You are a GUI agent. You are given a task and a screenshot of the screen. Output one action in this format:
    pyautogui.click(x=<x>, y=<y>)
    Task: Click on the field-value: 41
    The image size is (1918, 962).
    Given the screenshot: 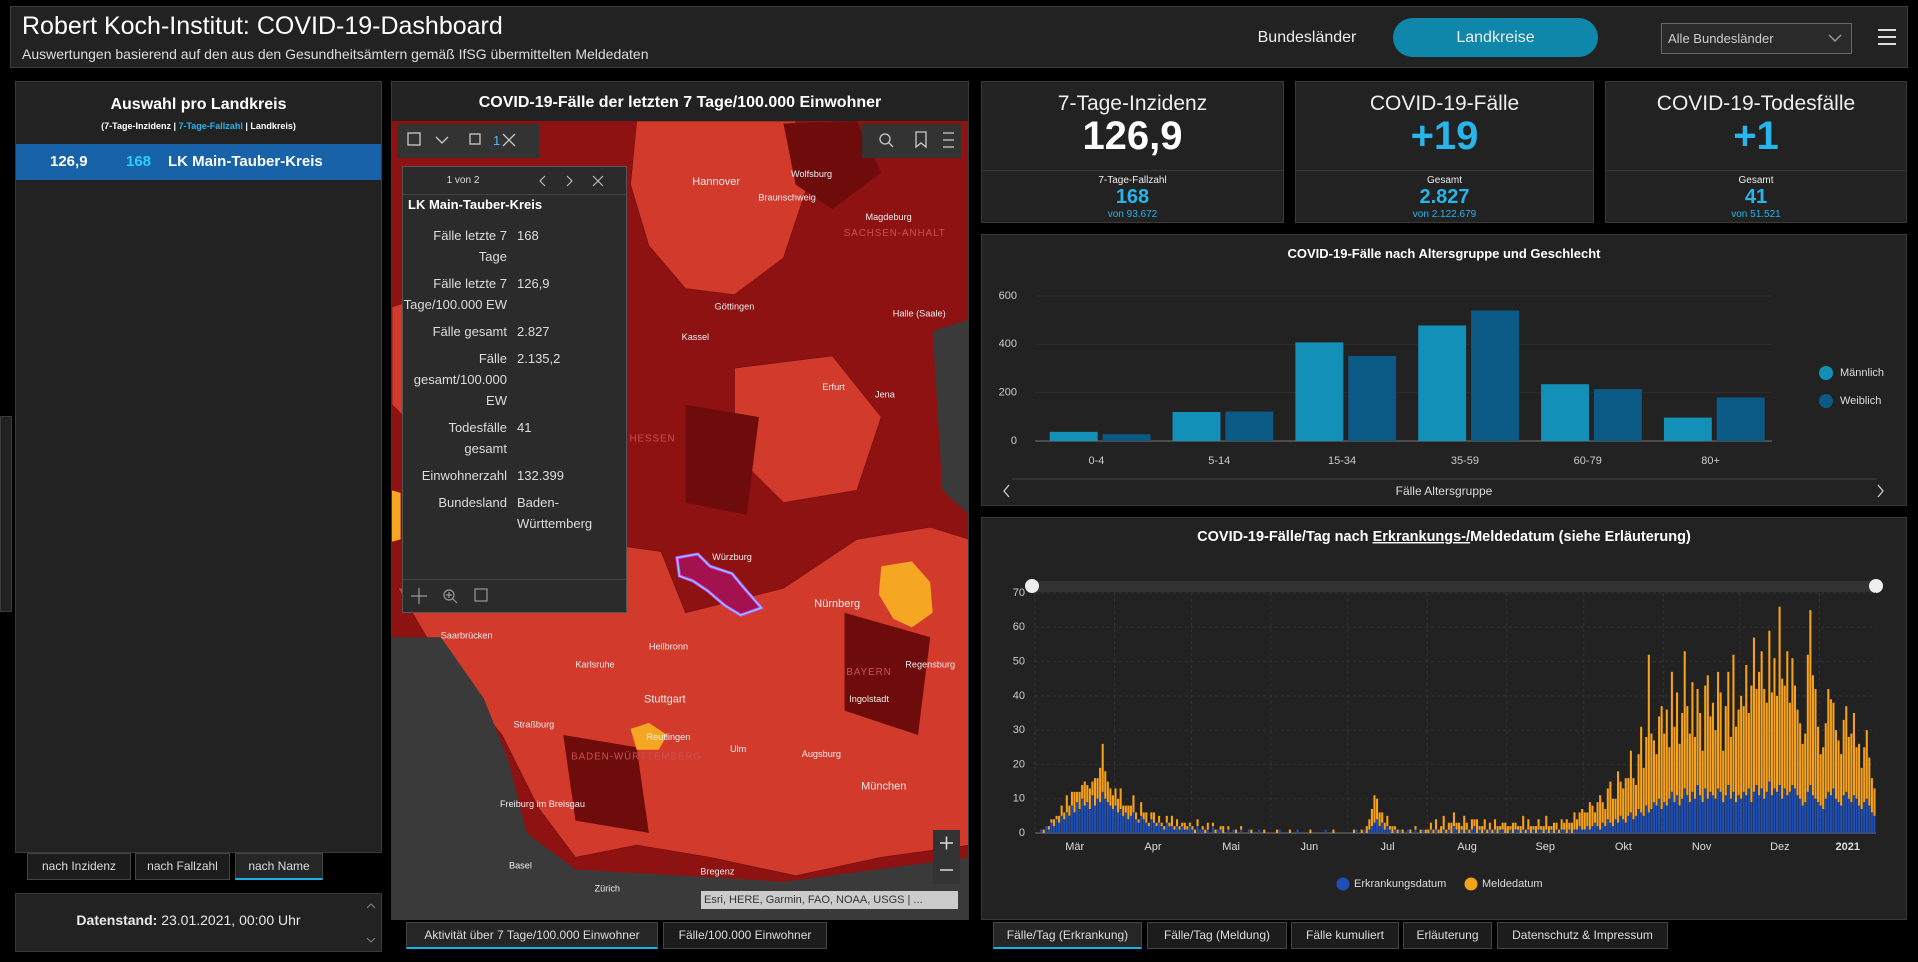 What is the action you would take?
    pyautogui.click(x=524, y=427)
    